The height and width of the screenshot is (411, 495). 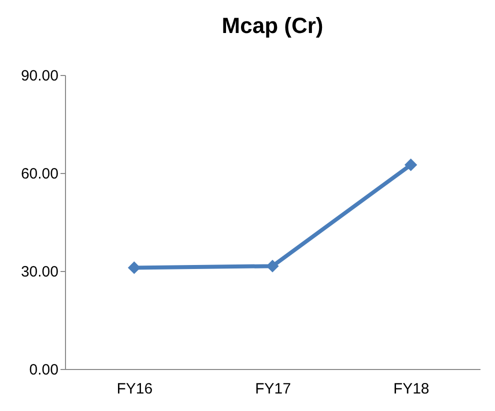 I want to click on y-tick-label: 30.00, so click(x=39, y=272).